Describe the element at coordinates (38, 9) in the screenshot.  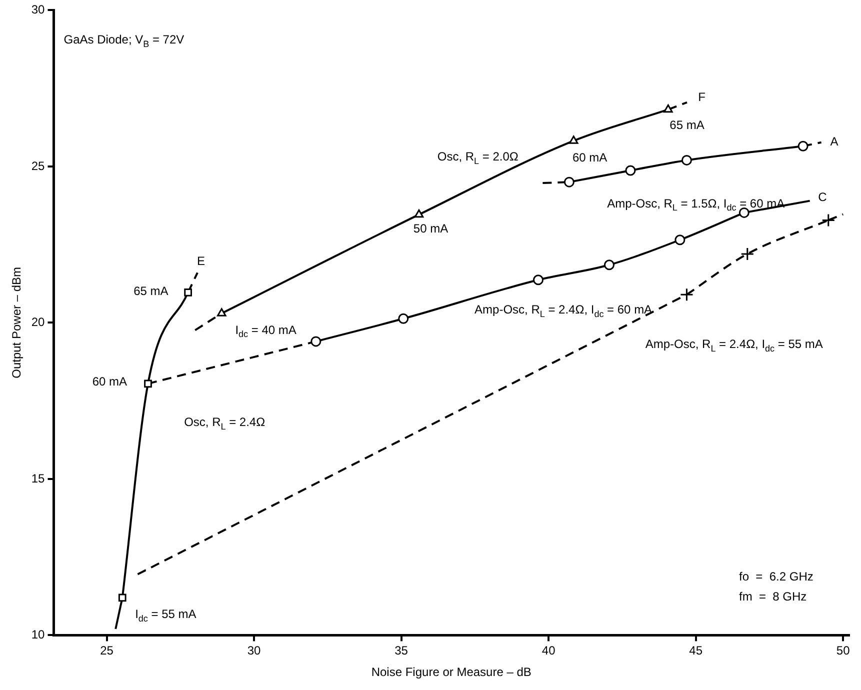
I see `y-tick-label: 30` at that location.